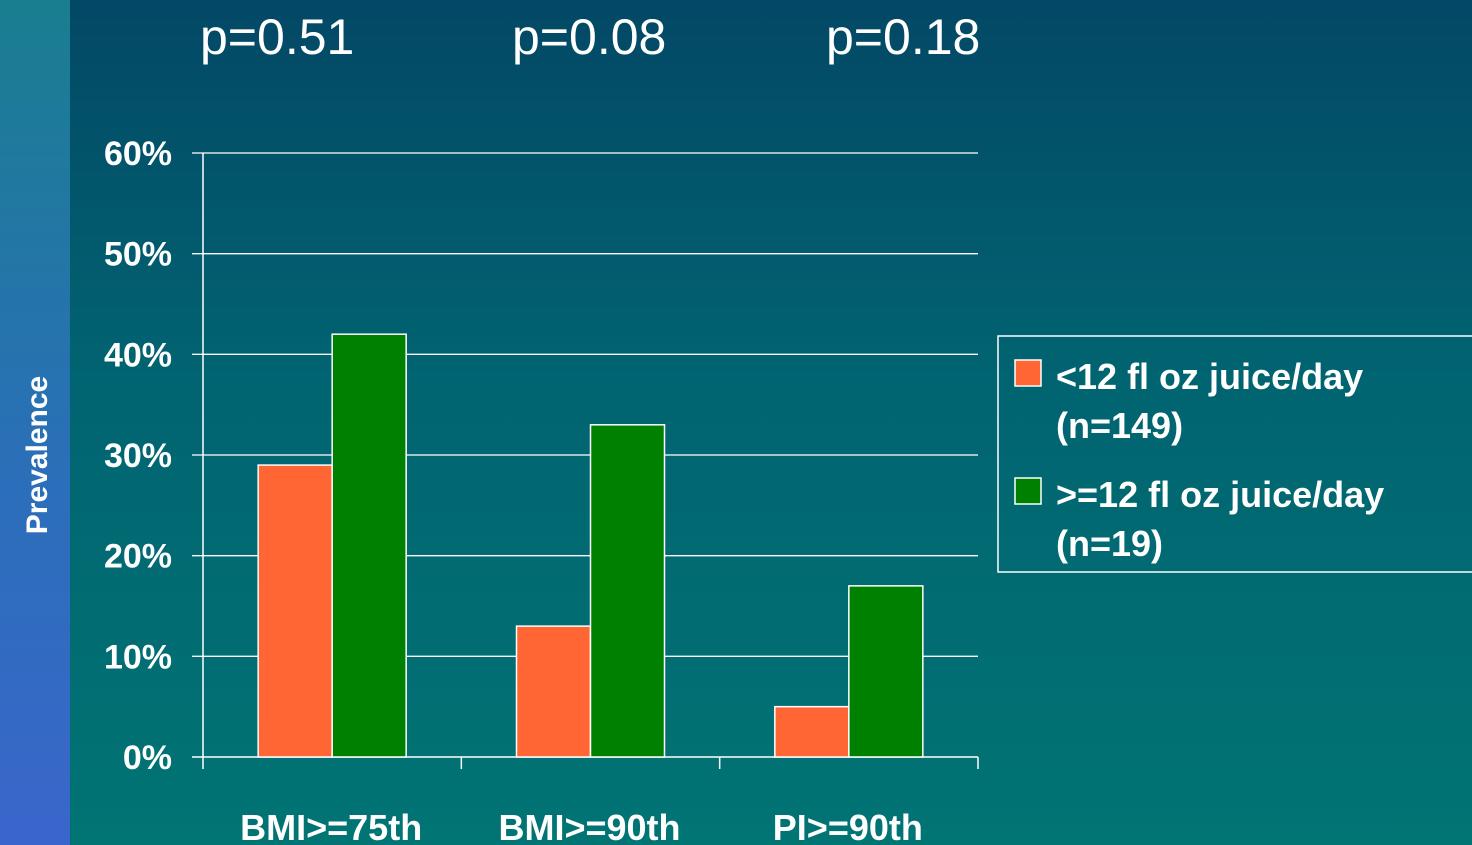 This screenshot has height=845, width=1472. What do you see at coordinates (138, 255) in the screenshot?
I see `y-tick-label: 50%` at bounding box center [138, 255].